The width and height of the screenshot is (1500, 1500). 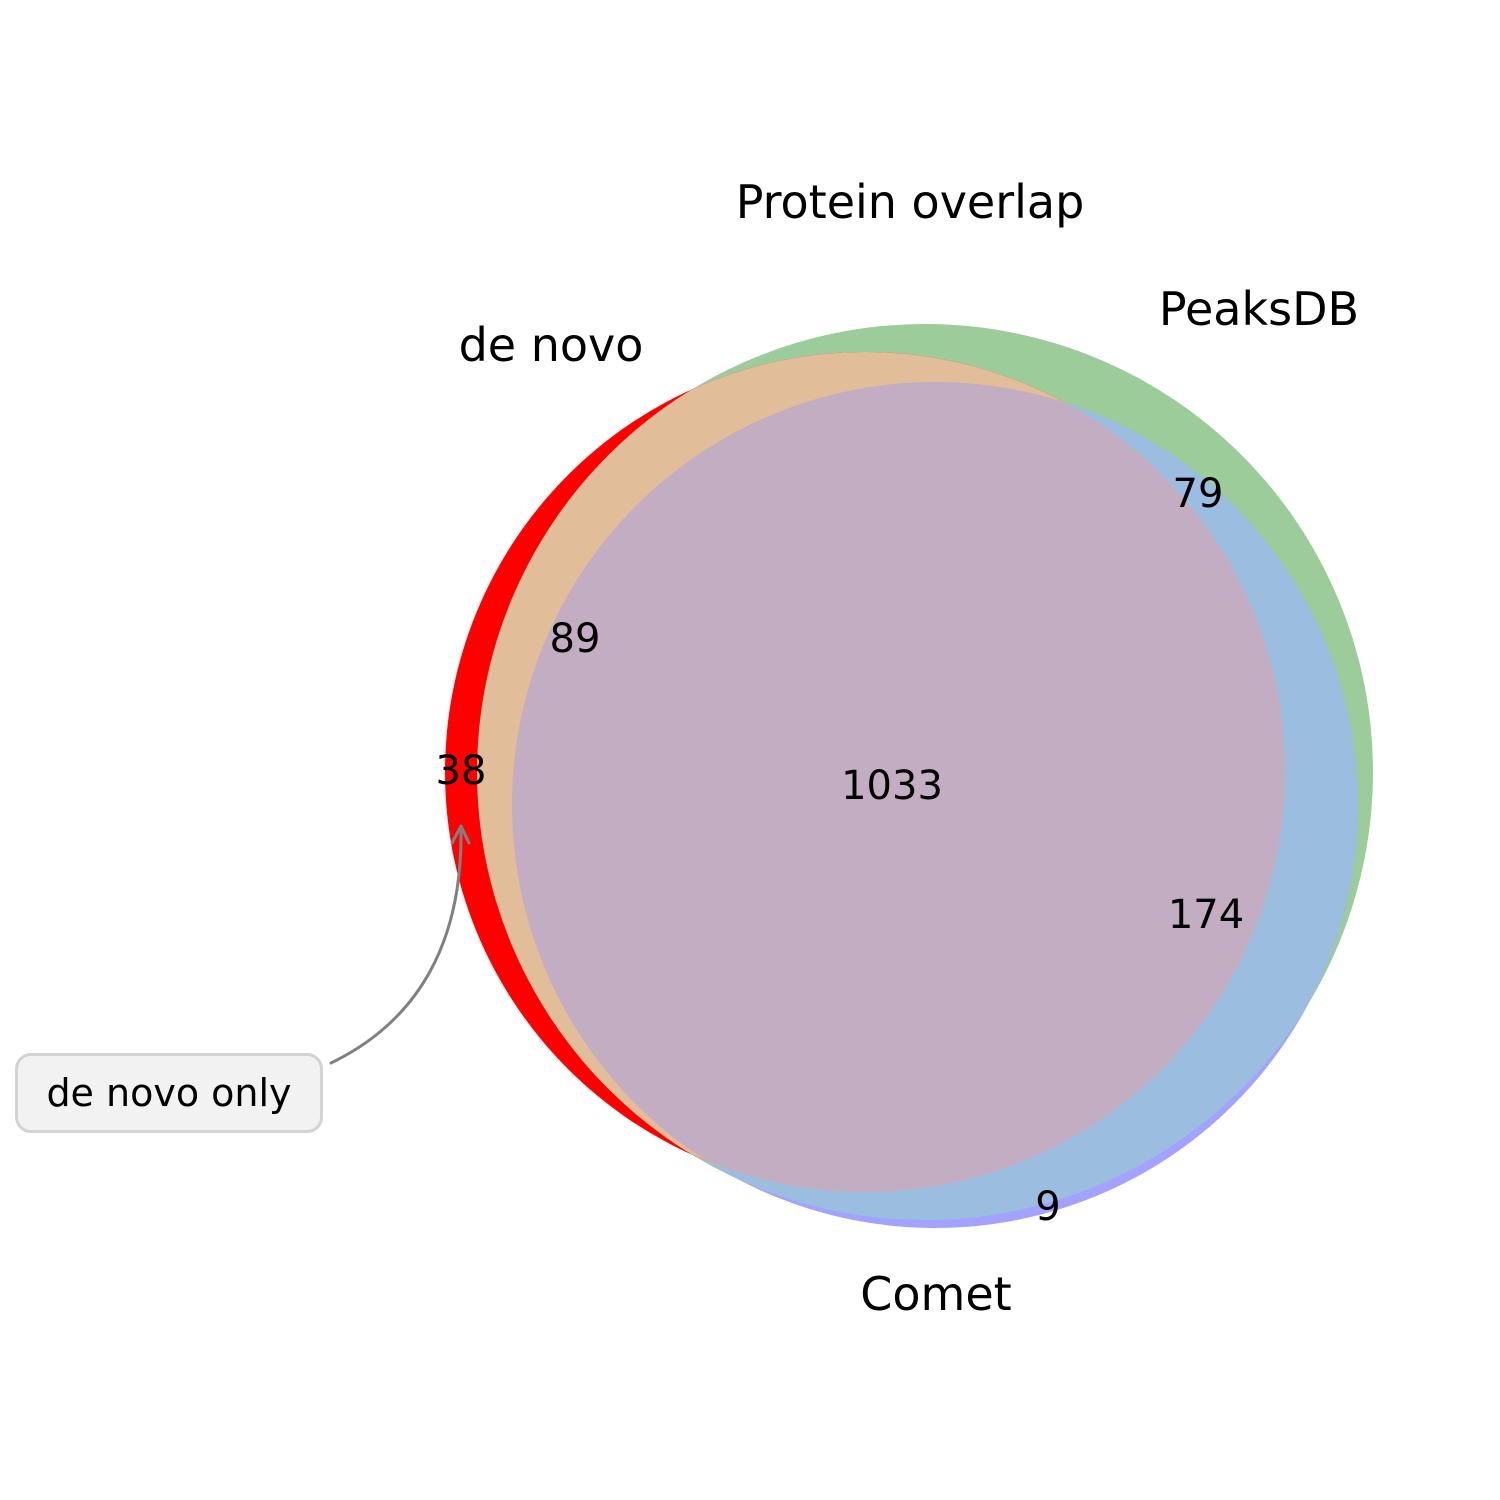 I want to click on count-peaksdb-comet: 174, so click(x=1206, y=915).